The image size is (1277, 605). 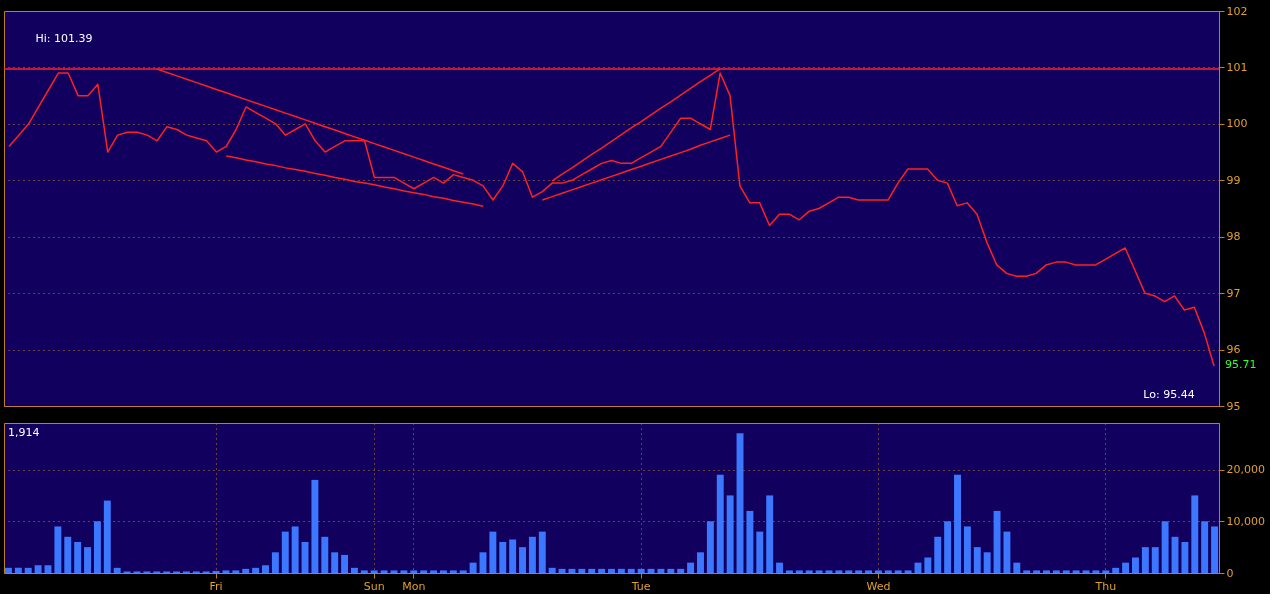 I want to click on y-tick-label: 97, so click(x=1233, y=293).